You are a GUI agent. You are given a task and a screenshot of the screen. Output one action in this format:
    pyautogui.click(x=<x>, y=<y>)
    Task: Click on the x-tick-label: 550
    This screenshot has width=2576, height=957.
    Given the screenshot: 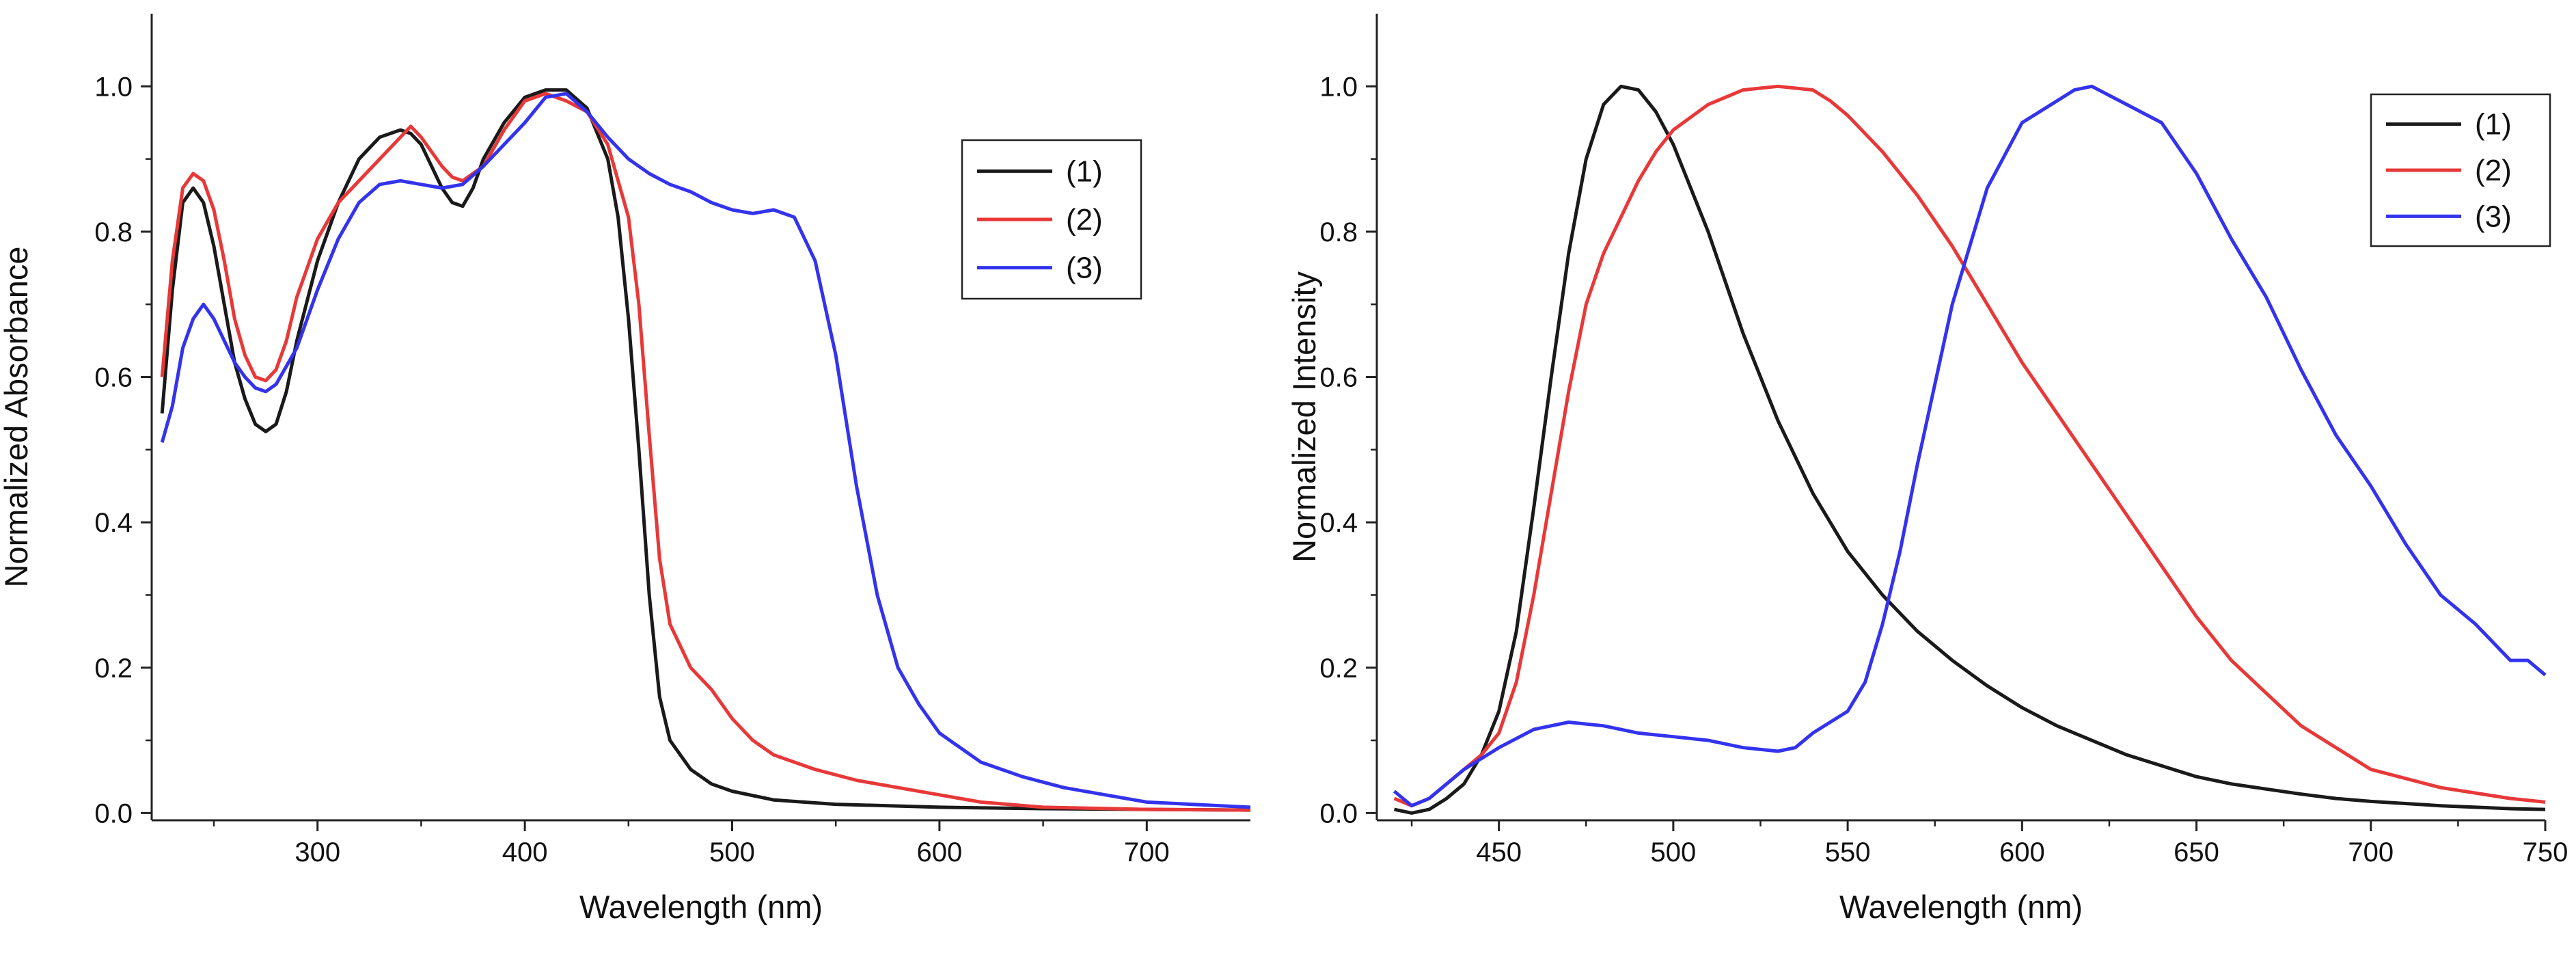 What is the action you would take?
    pyautogui.click(x=1848, y=852)
    